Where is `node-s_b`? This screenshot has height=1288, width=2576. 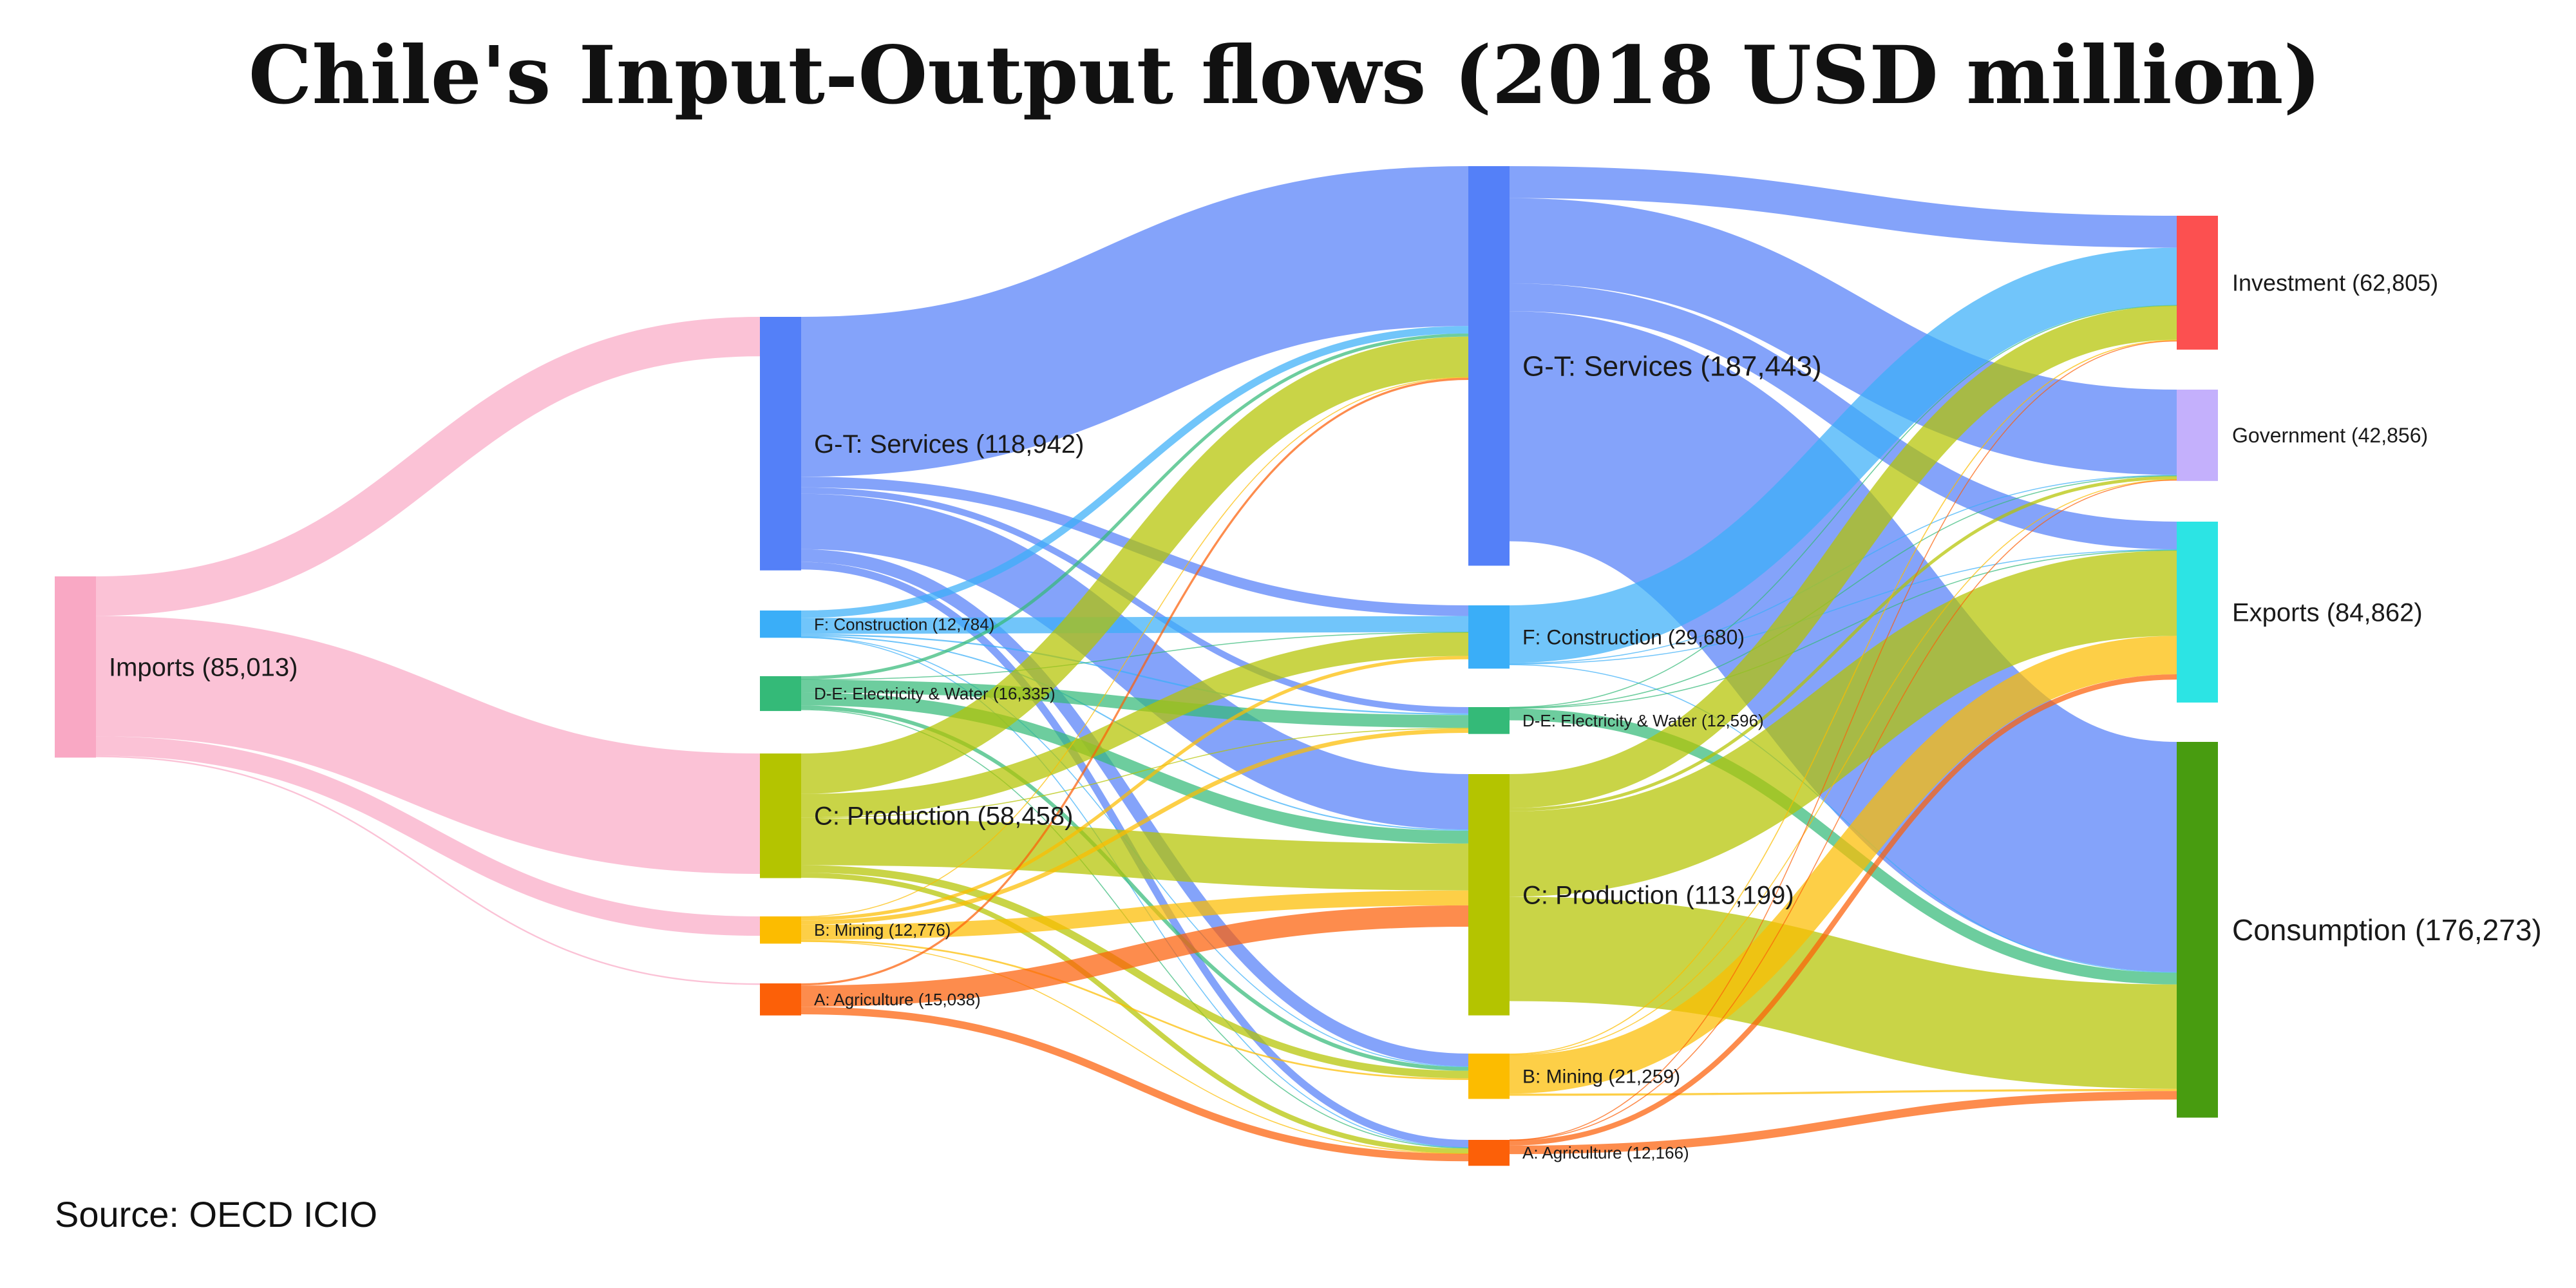
node-s_b is located at coordinates (781, 930).